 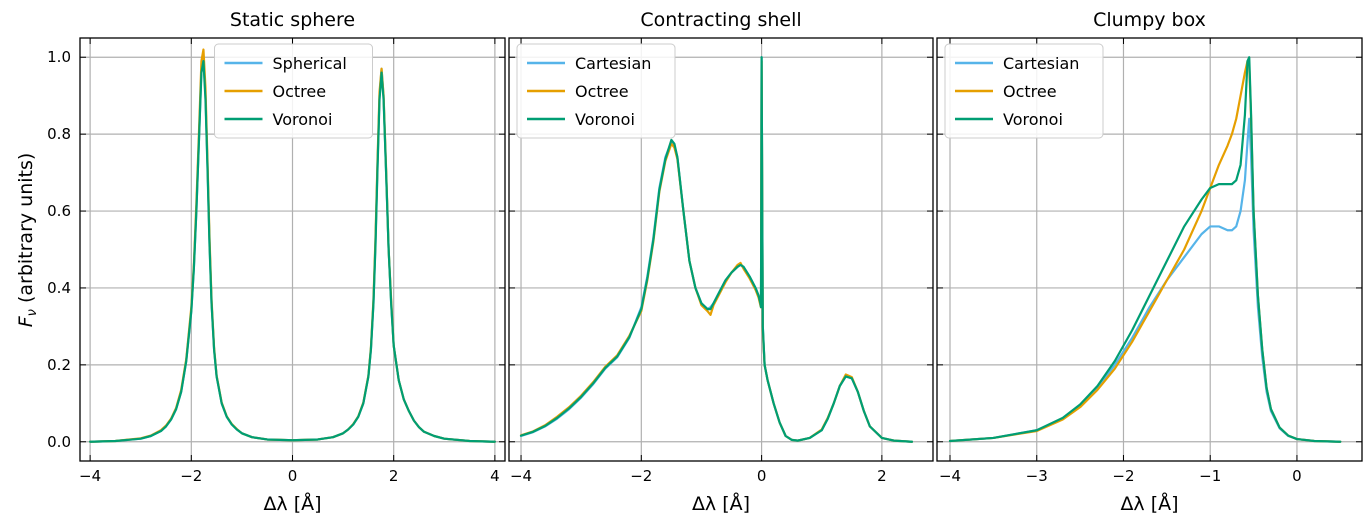 What do you see at coordinates (1149, 20) in the screenshot?
I see `panel-title: Clumpy box` at bounding box center [1149, 20].